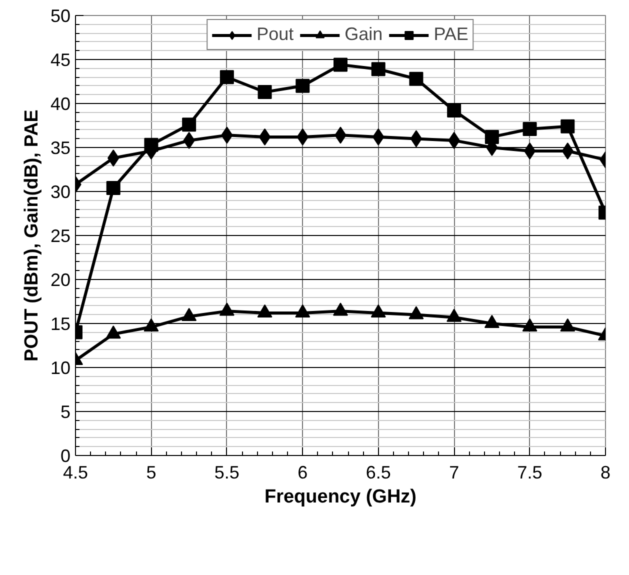 The width and height of the screenshot is (629, 575). I want to click on x-tick-label: 6.5, so click(378, 472).